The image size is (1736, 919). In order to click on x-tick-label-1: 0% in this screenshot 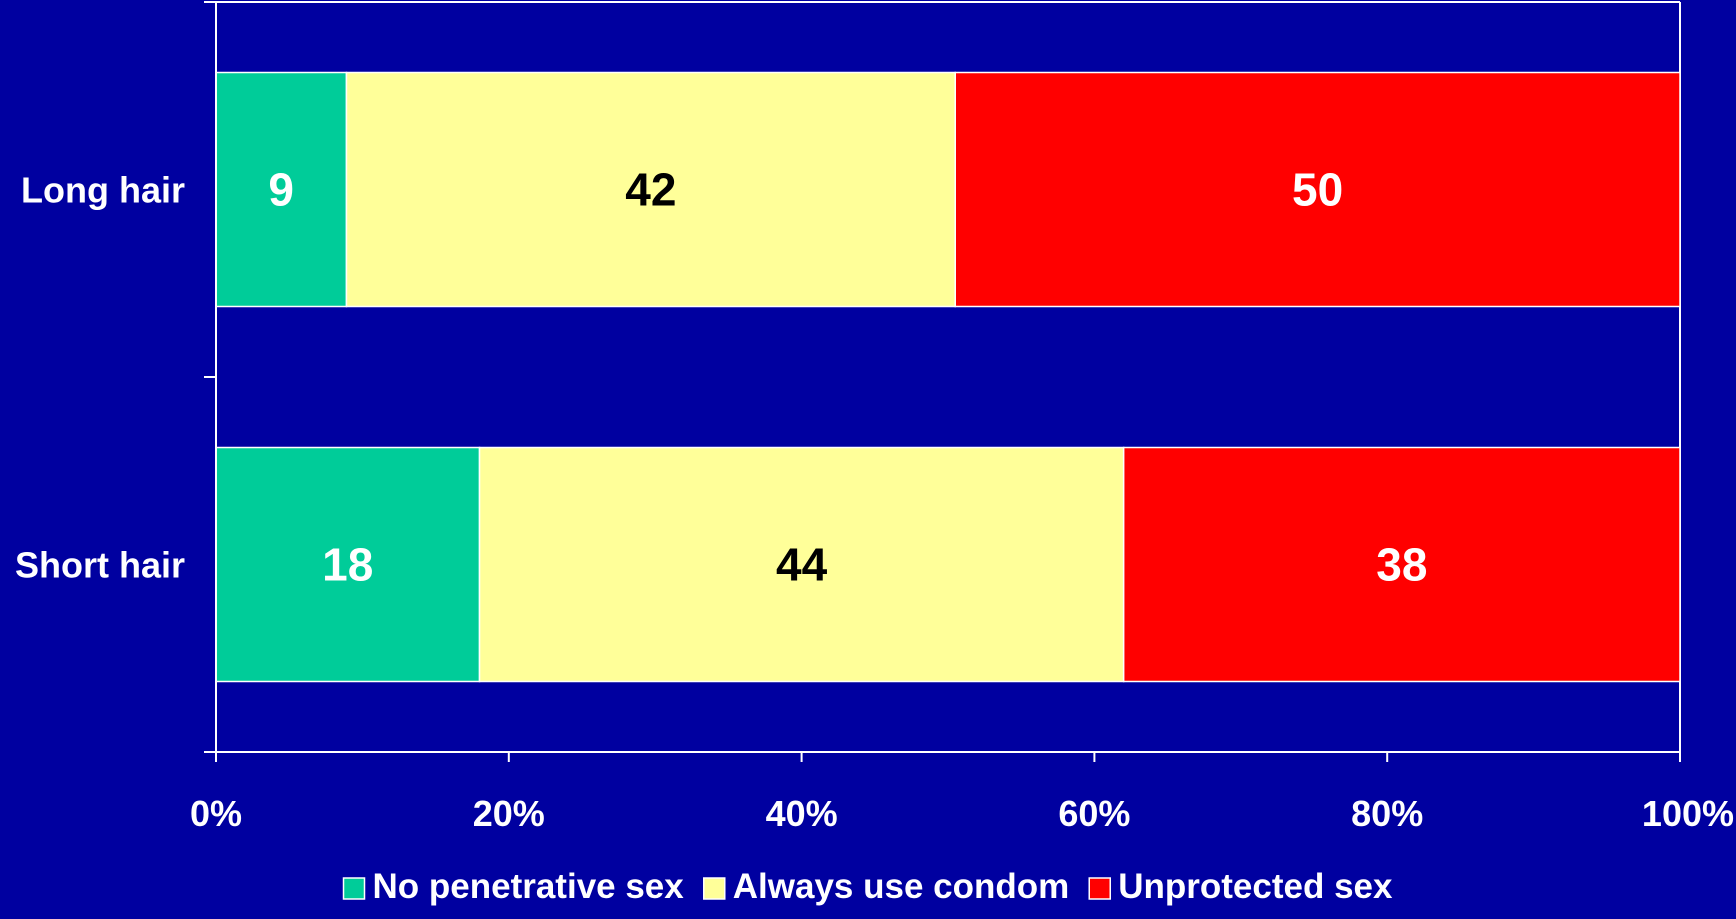, I will do `click(216, 813)`.